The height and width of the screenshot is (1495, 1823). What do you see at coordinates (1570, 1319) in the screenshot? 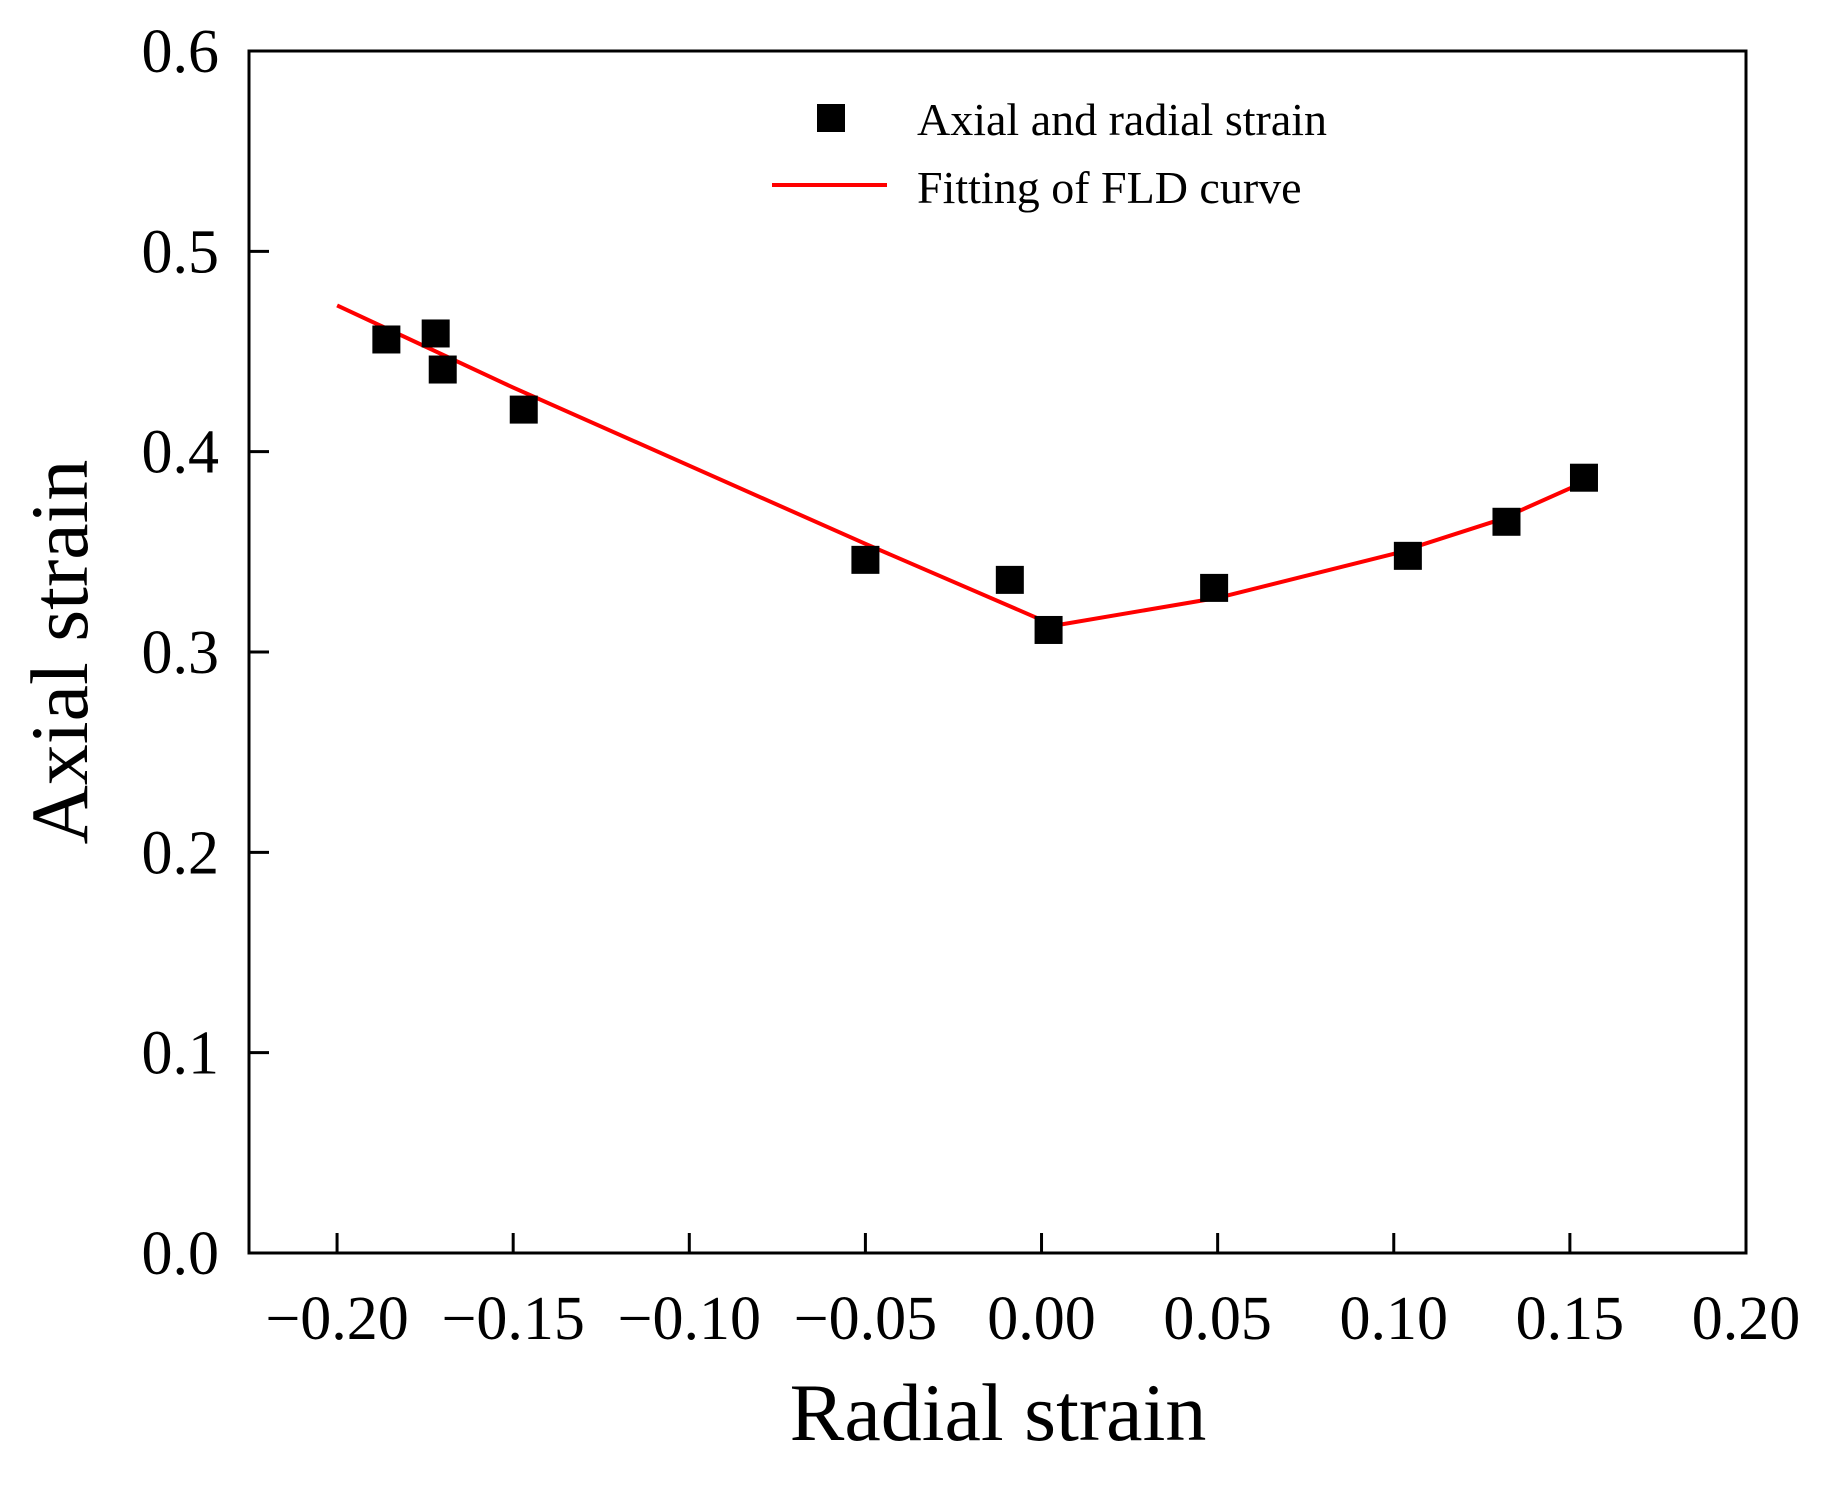
I see `x-tick-label: 0.15` at bounding box center [1570, 1319].